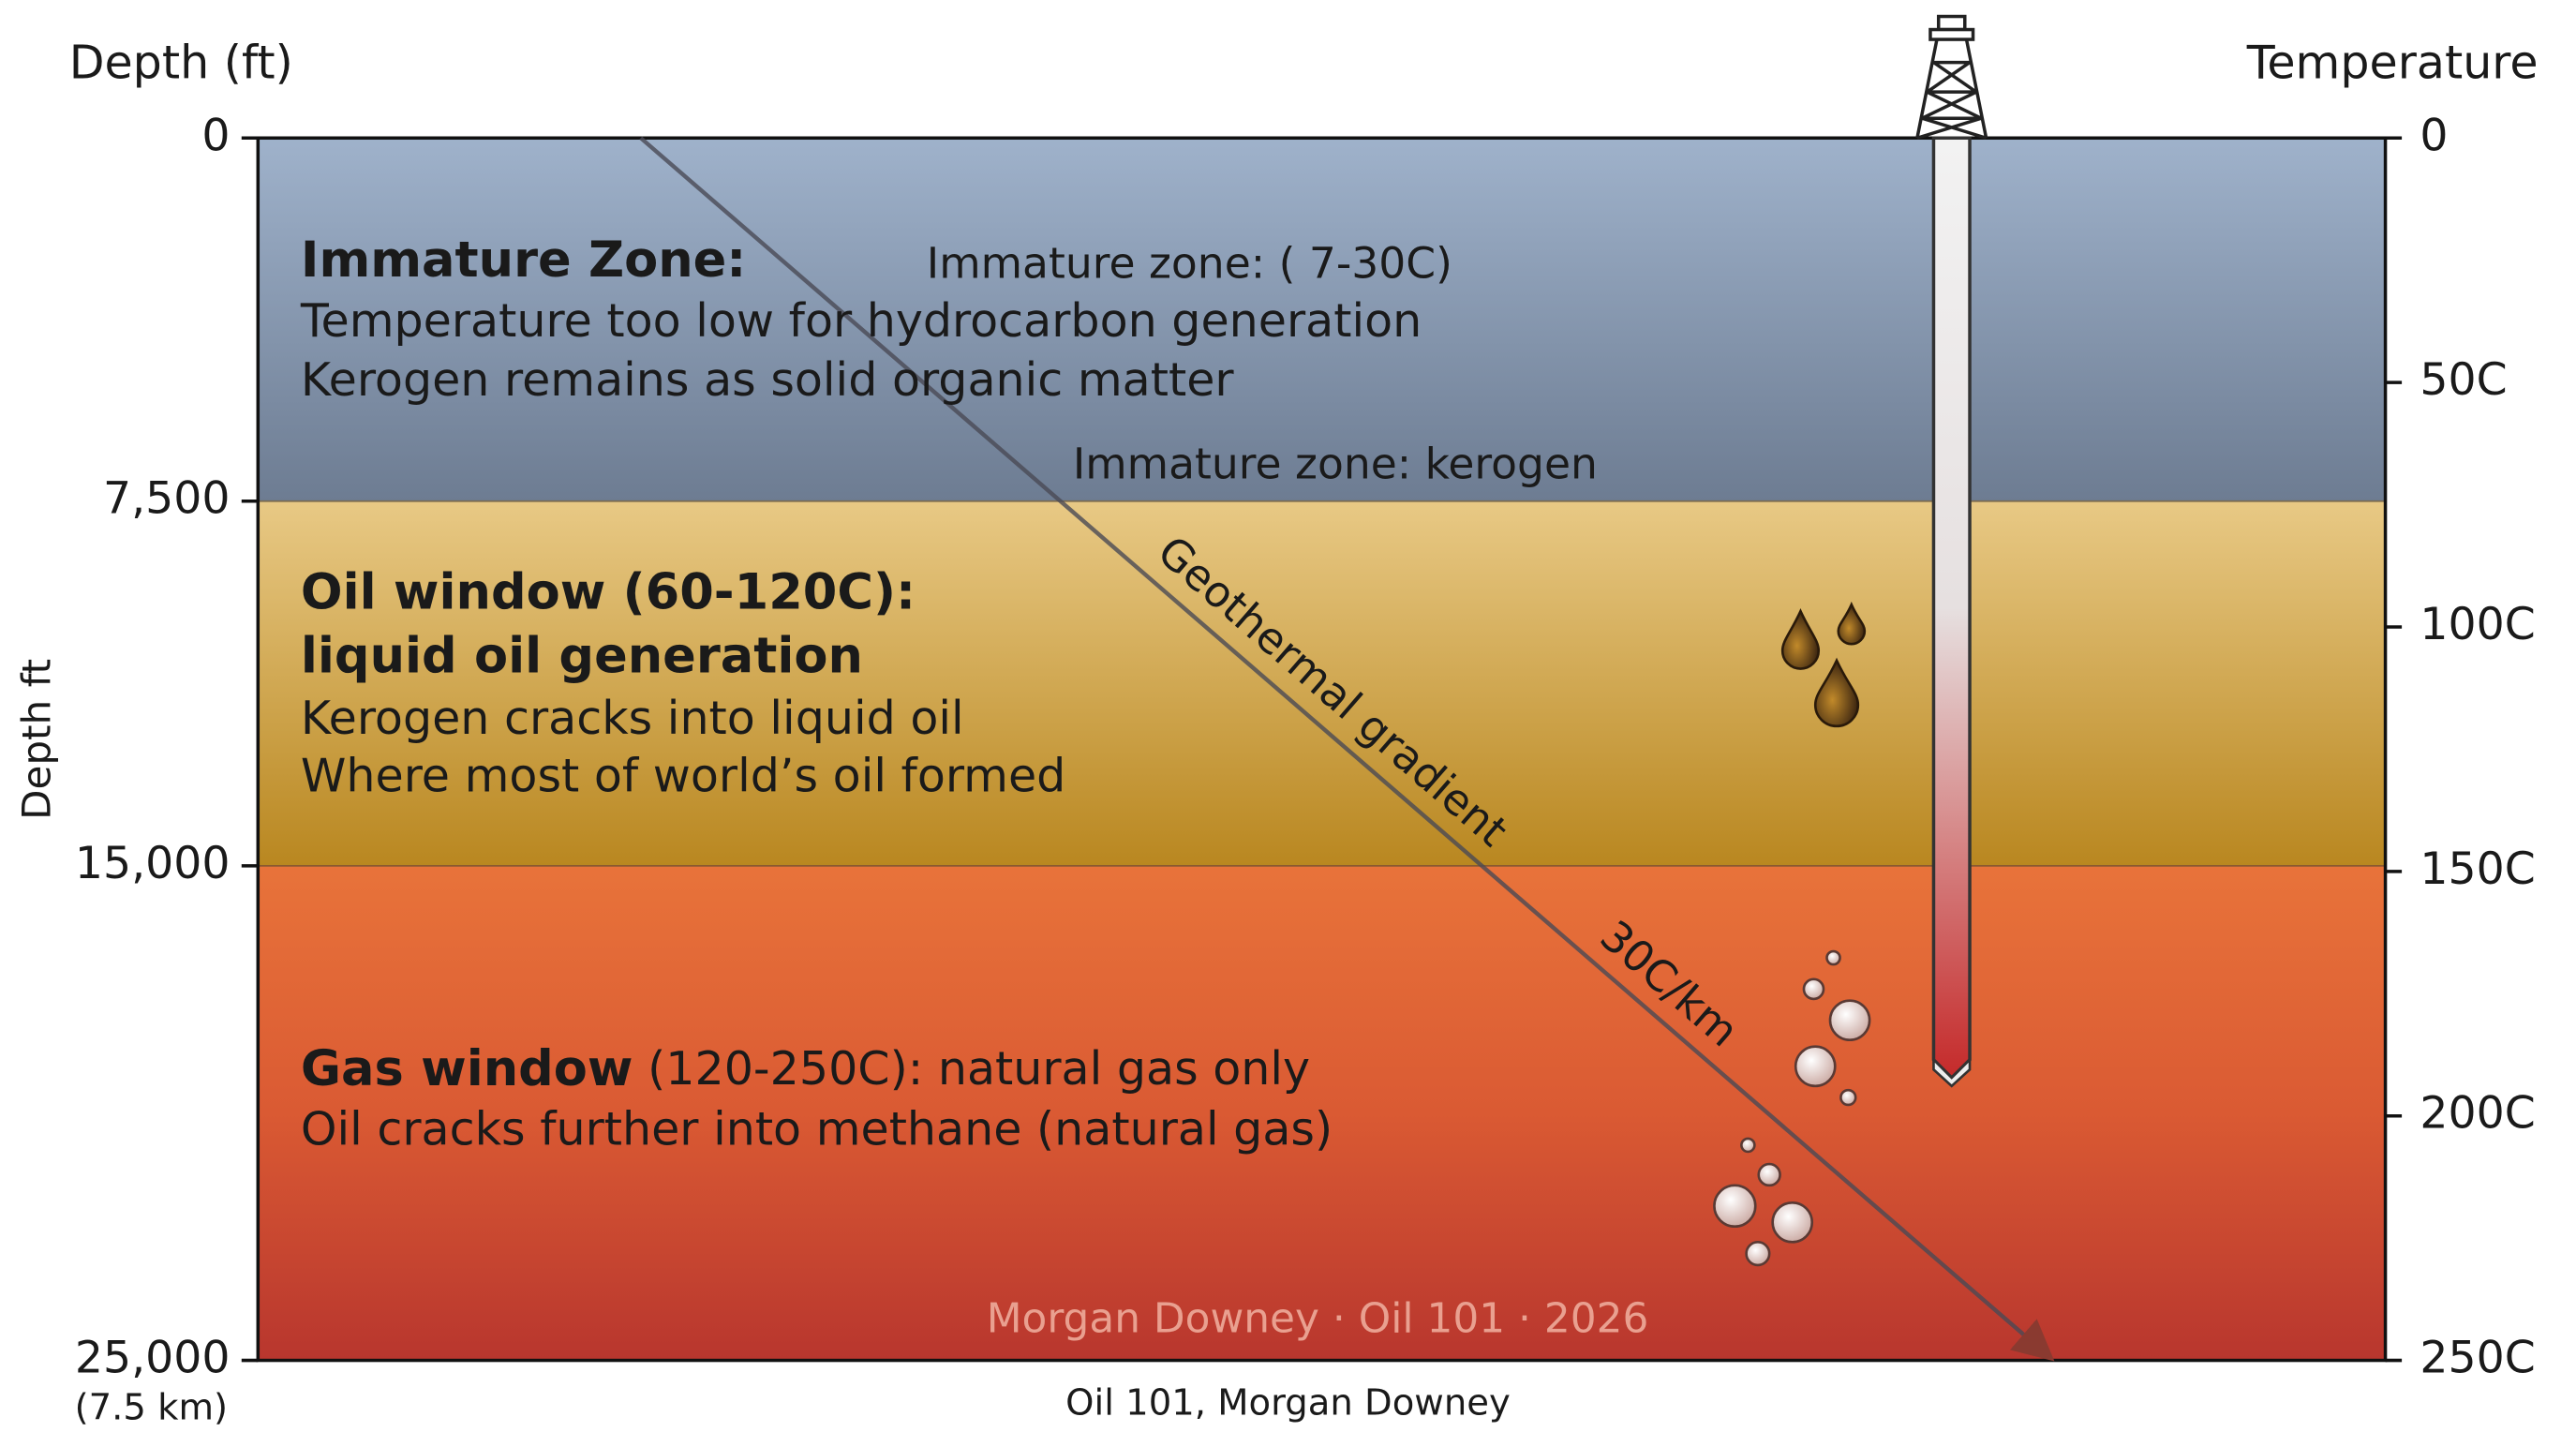 This screenshot has width=2576, height=1432. What do you see at coordinates (1952, 1072) in the screenshot?
I see `well-tip` at bounding box center [1952, 1072].